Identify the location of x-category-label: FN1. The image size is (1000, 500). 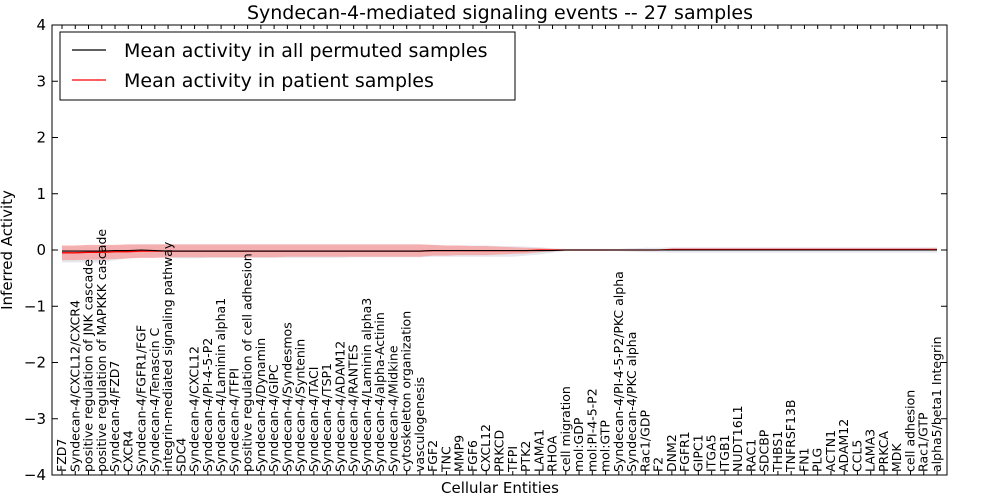
(803, 459).